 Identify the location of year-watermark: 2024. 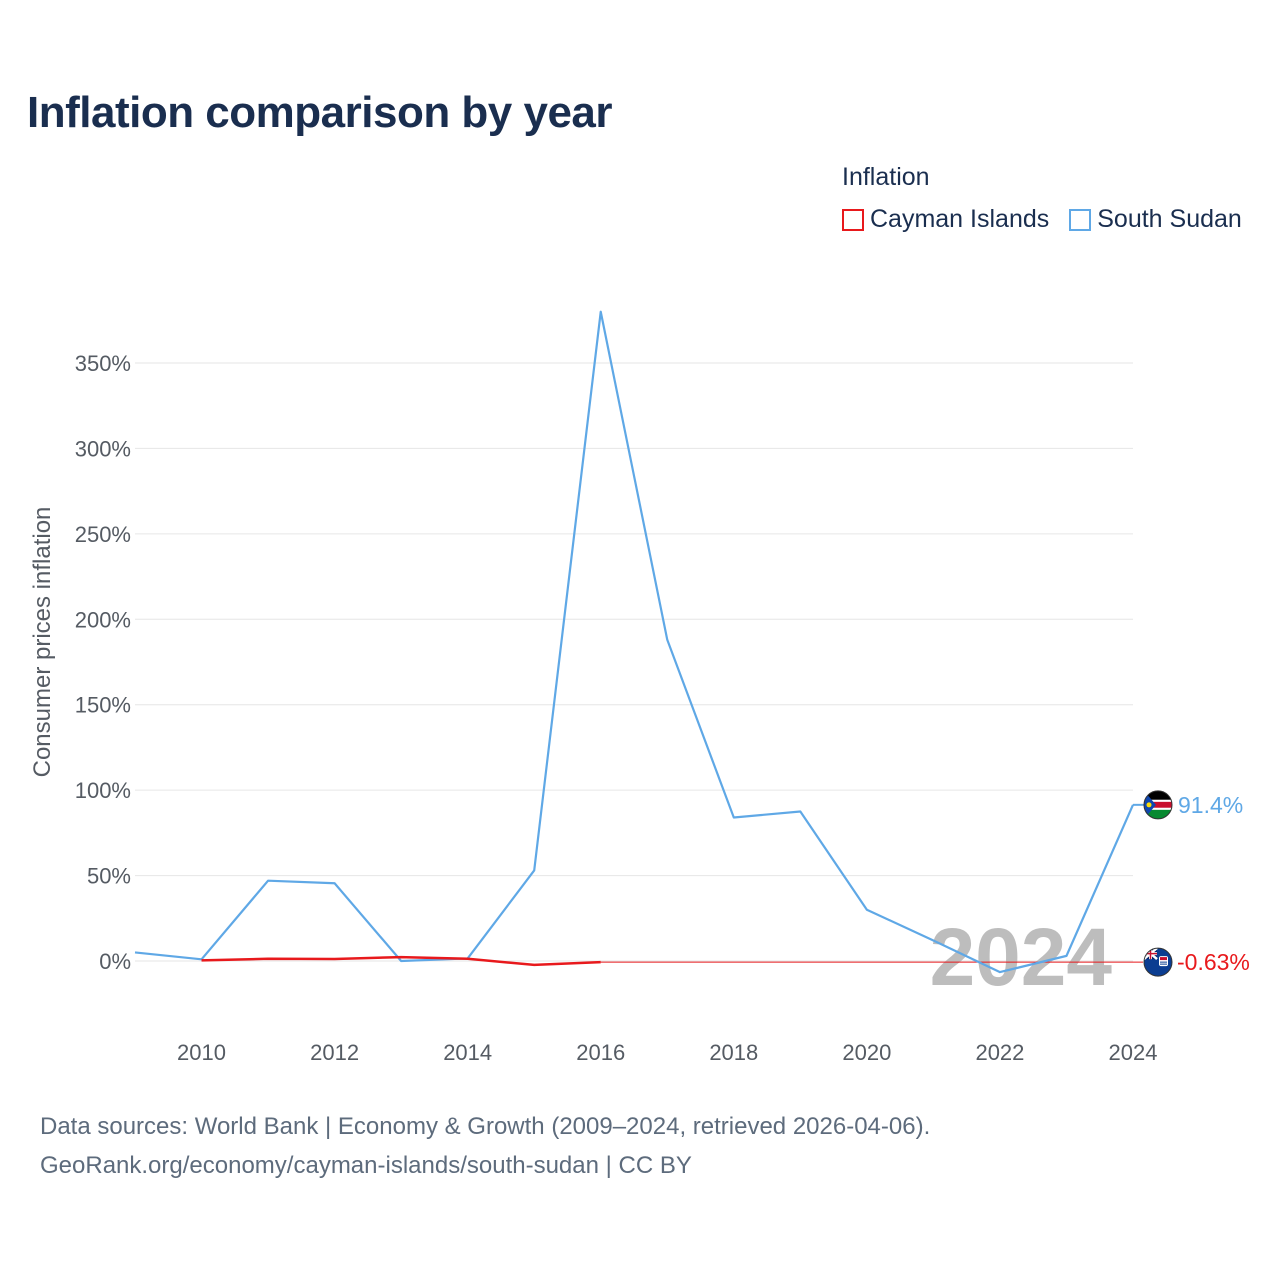
(1021, 957).